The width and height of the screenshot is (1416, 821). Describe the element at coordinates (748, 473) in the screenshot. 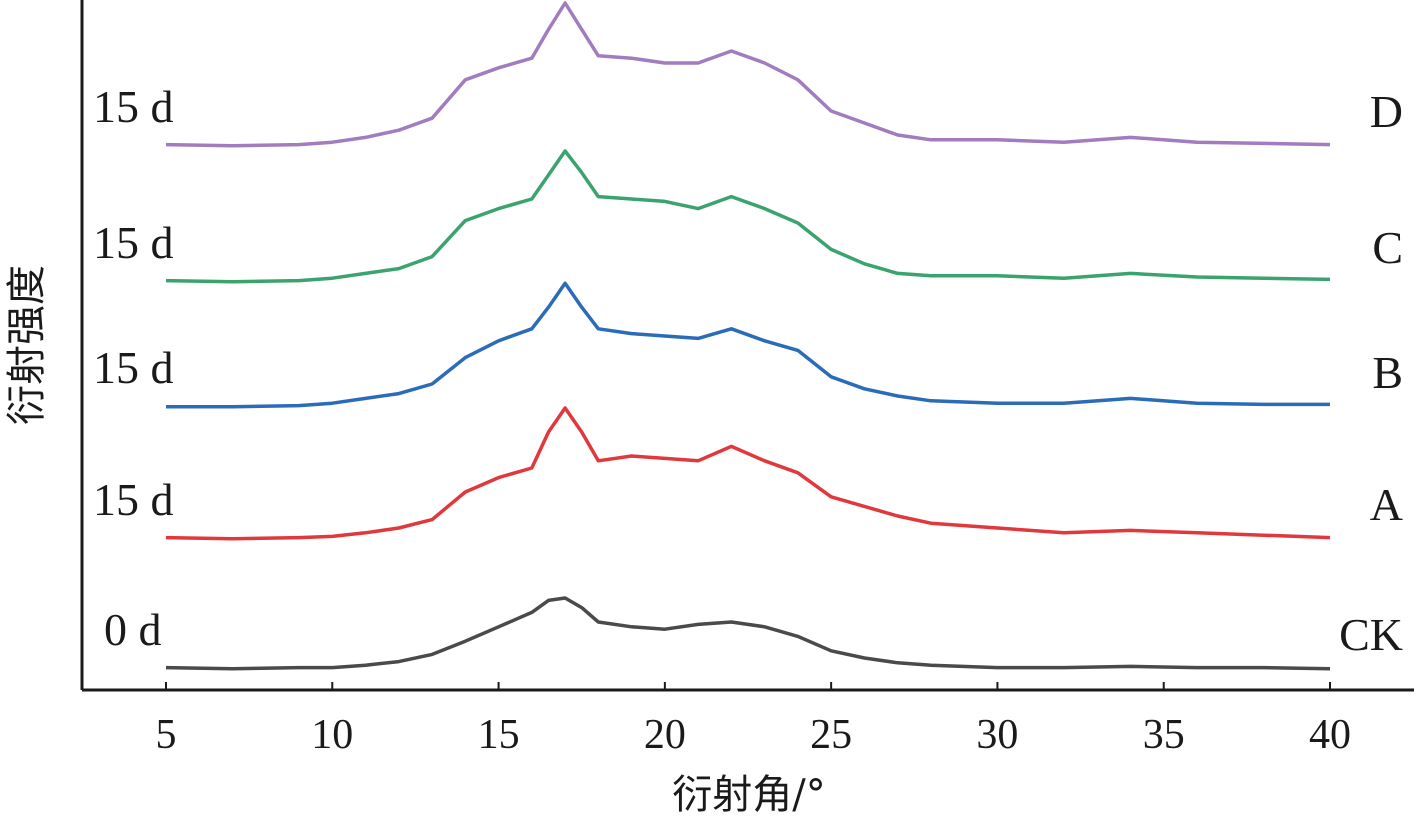

I see `series-line-a` at that location.